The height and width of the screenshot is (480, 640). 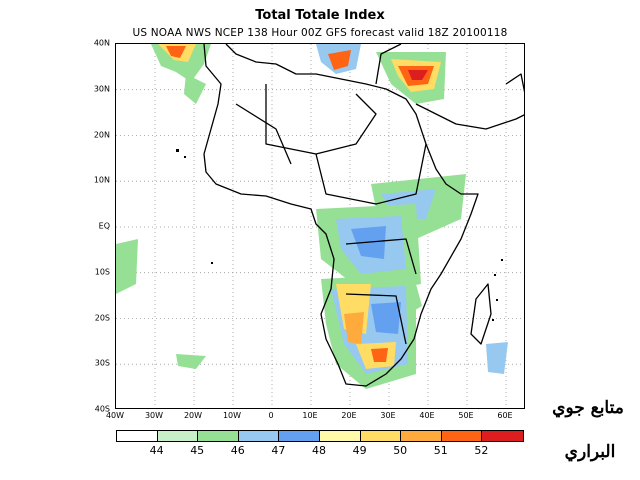 What do you see at coordinates (156, 450) in the screenshot?
I see `colorbar-label: 44` at bounding box center [156, 450].